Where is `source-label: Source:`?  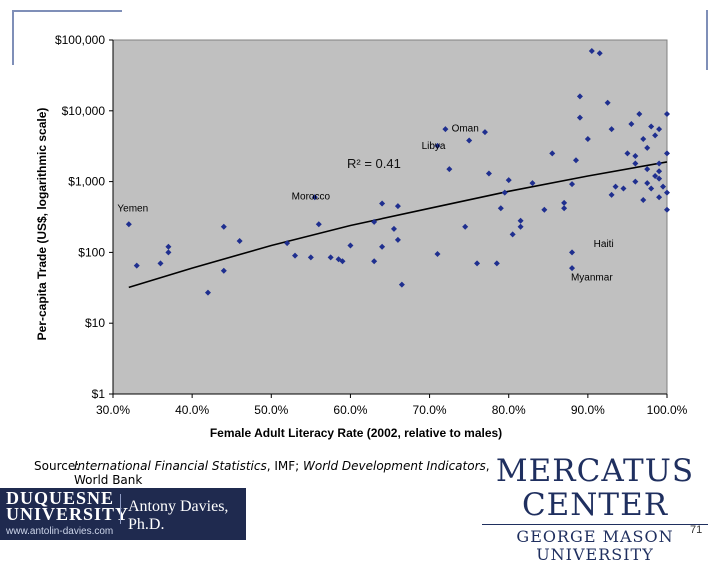
source-label: Source: is located at coordinates (57, 466).